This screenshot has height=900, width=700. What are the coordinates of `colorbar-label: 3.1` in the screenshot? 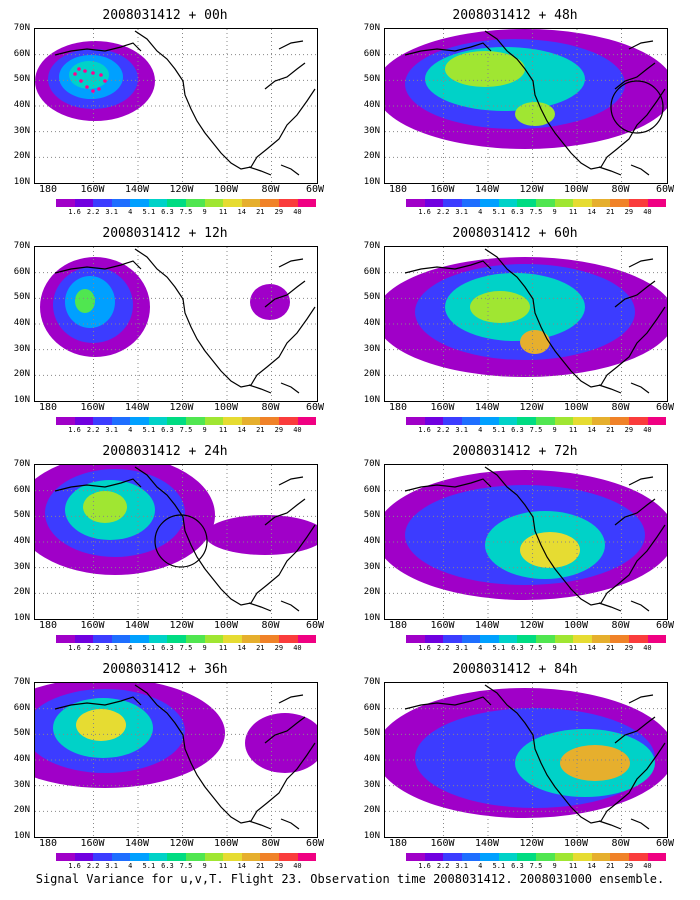 It's located at (112, 866).